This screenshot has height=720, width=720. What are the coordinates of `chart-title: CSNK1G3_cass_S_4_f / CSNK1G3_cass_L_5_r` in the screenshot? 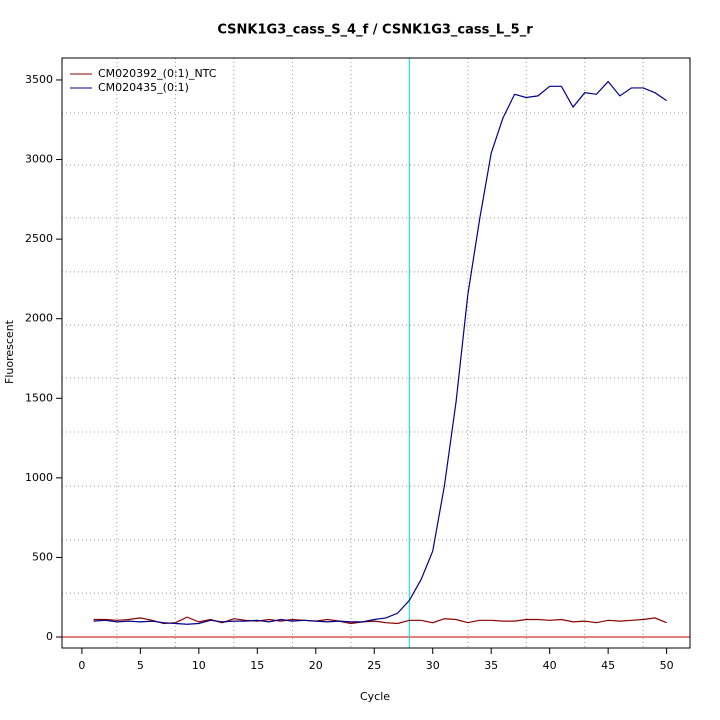 It's located at (375, 30).